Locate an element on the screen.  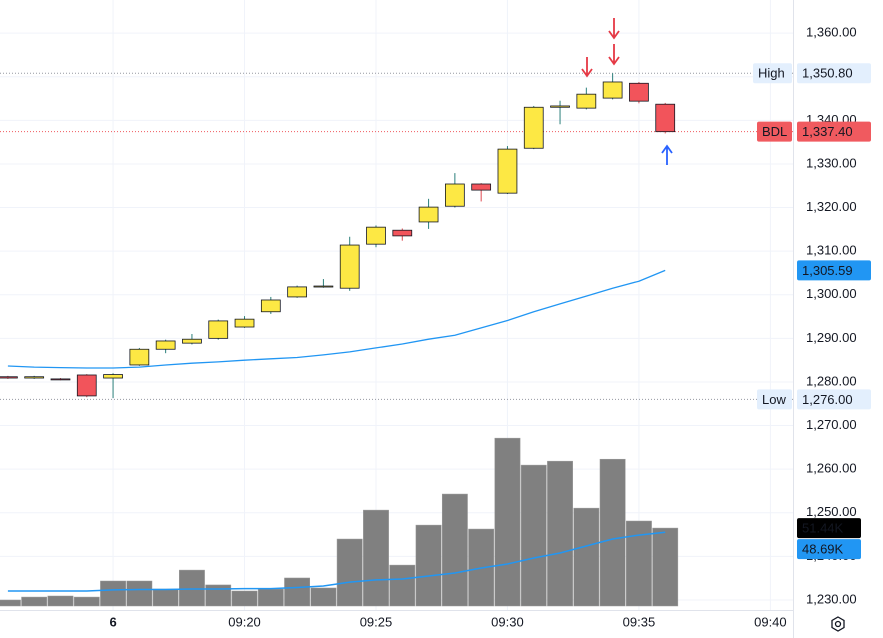
y-tick-label: 1,320.00 is located at coordinates (831, 206).